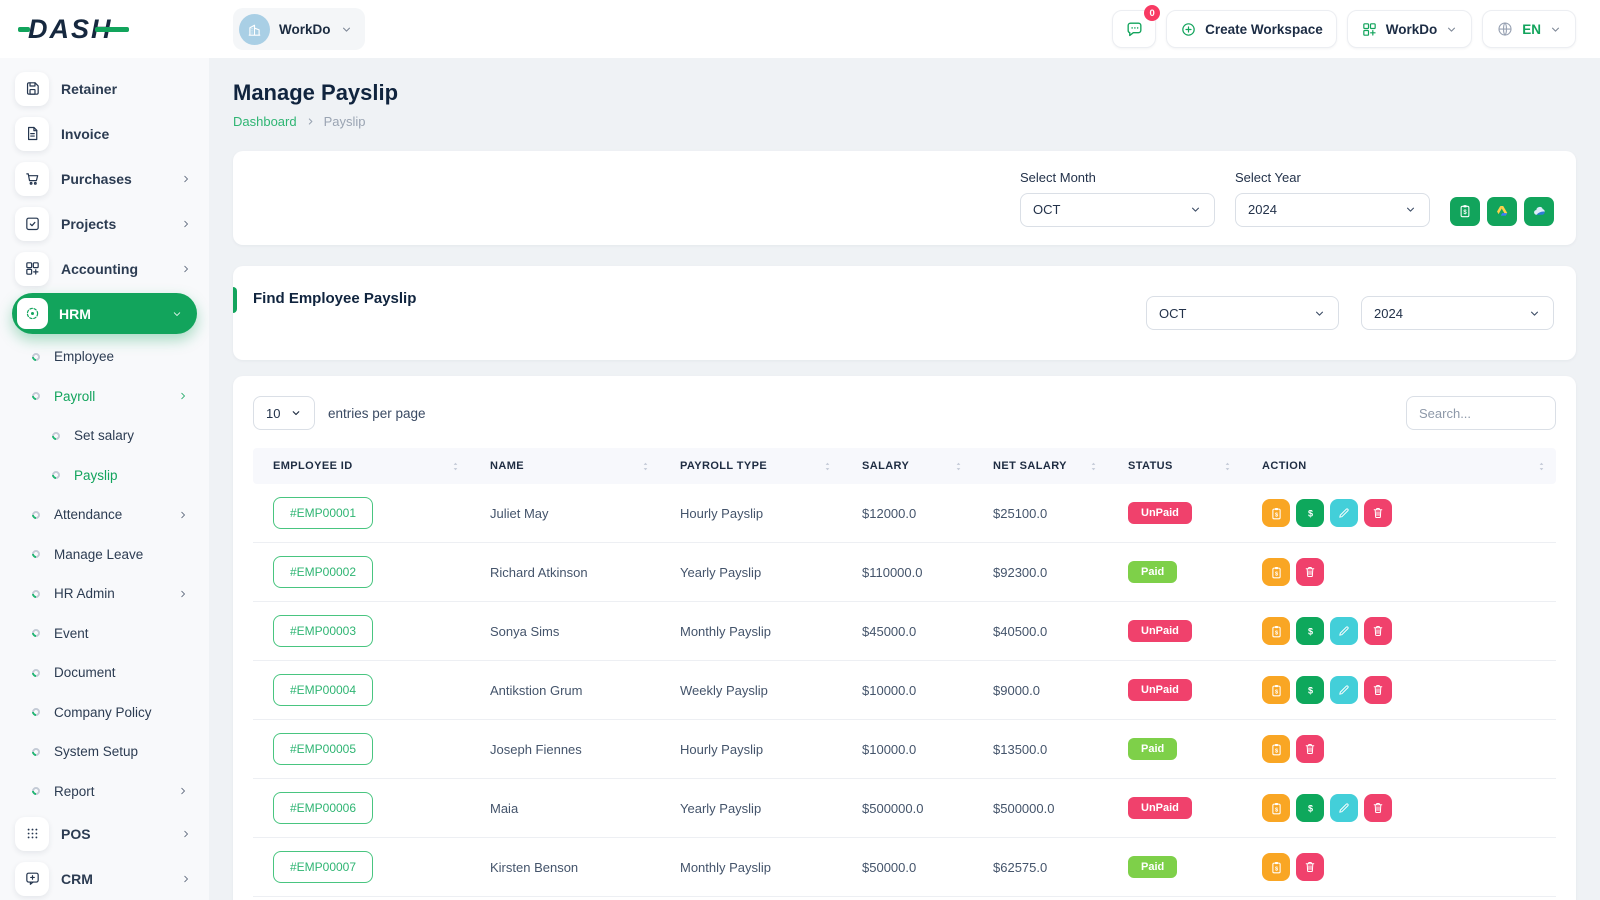  What do you see at coordinates (323, 749) in the screenshot?
I see `employee-id-button: #EMP00005` at bounding box center [323, 749].